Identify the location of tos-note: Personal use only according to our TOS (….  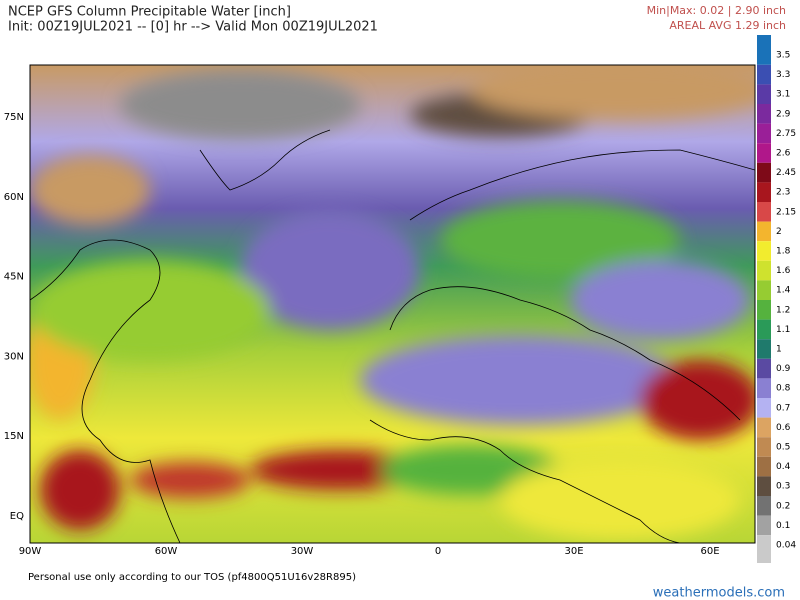
(192, 577).